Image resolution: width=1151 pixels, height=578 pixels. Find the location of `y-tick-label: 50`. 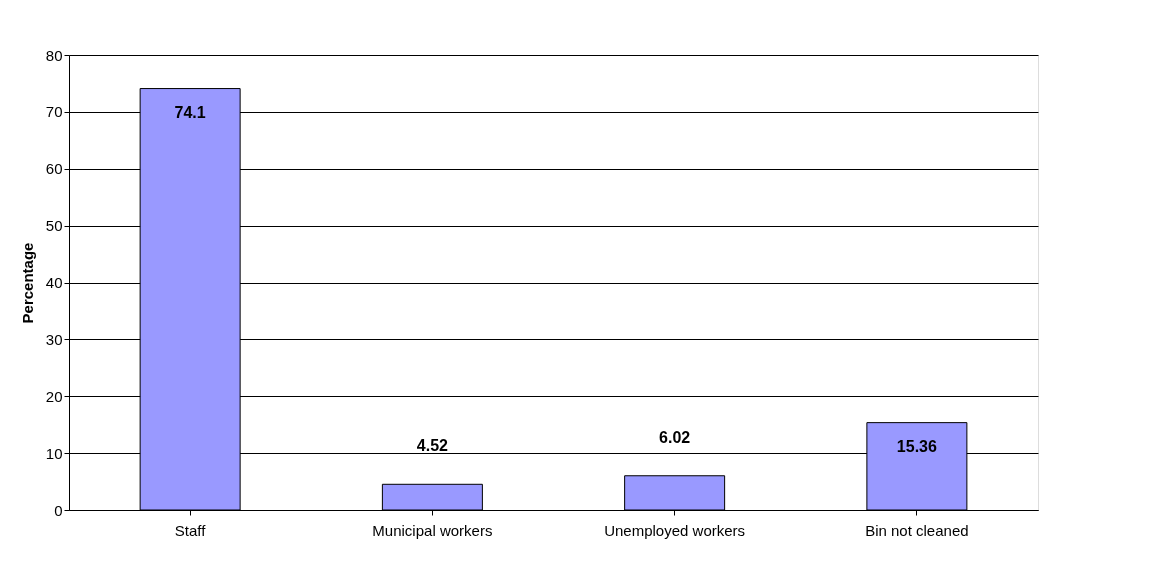

y-tick-label: 50 is located at coordinates (54, 226).